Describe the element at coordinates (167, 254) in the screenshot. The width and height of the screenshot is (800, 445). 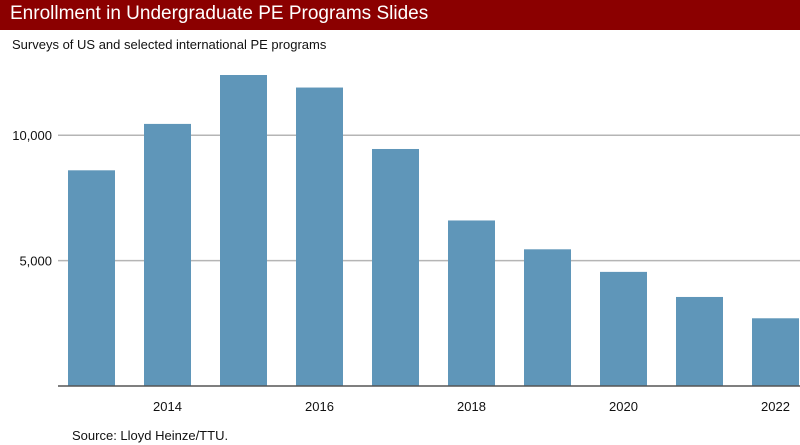
I see `bar-2014` at that location.